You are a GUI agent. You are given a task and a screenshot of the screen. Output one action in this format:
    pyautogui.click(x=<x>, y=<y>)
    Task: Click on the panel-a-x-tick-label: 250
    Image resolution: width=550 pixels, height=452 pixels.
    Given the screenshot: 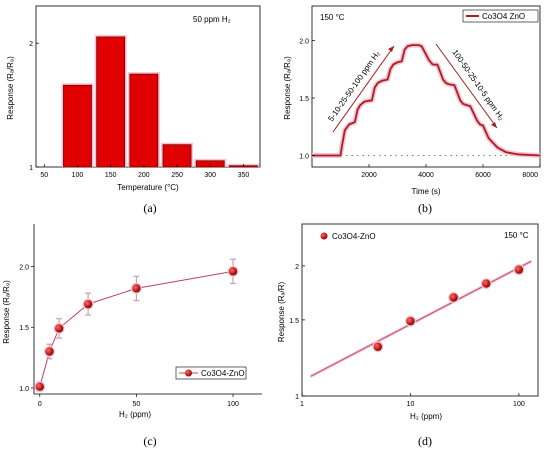 What is the action you would take?
    pyautogui.click(x=177, y=175)
    